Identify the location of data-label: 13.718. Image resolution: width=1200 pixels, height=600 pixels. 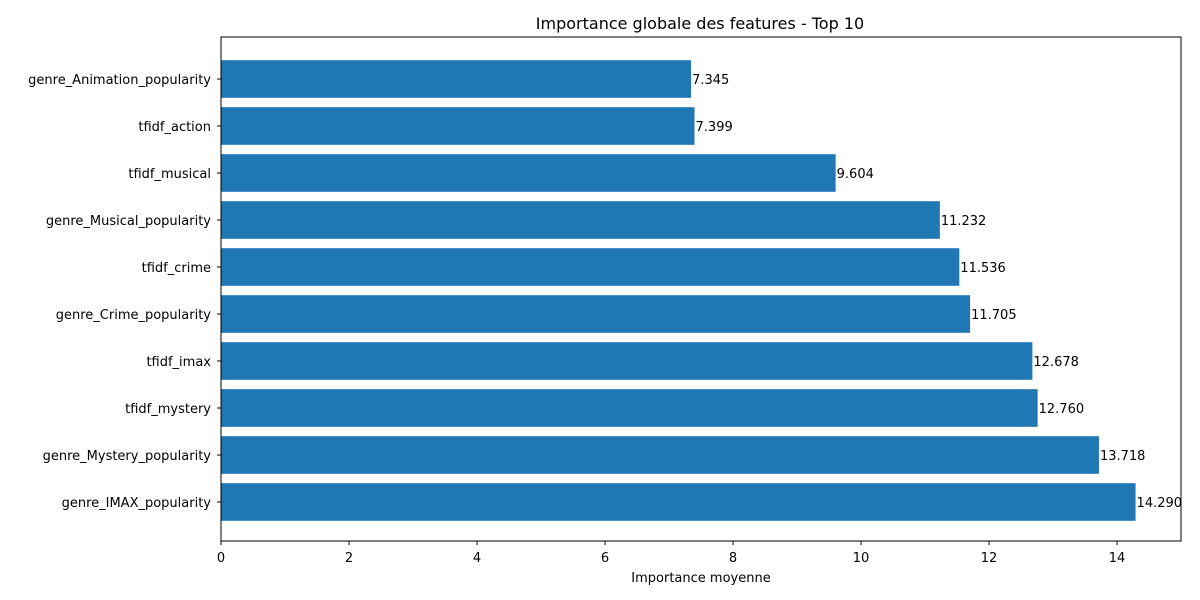
(1123, 456).